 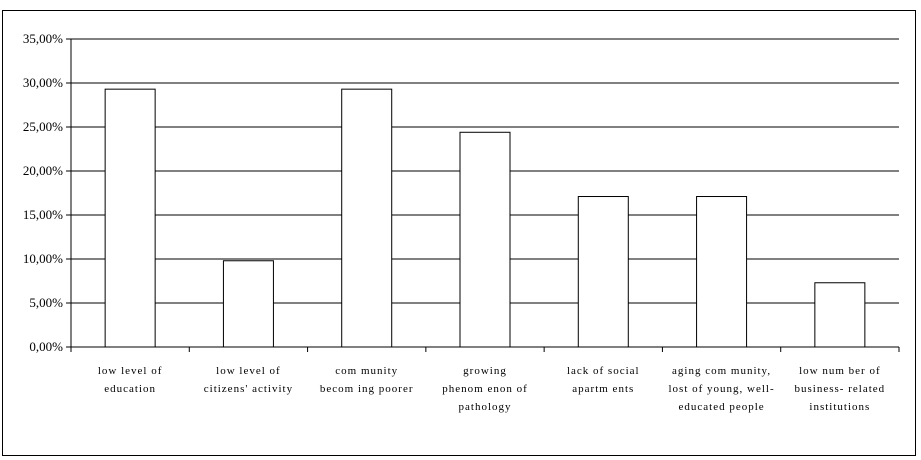 I want to click on x-tick-label: pathology, so click(x=485, y=407).